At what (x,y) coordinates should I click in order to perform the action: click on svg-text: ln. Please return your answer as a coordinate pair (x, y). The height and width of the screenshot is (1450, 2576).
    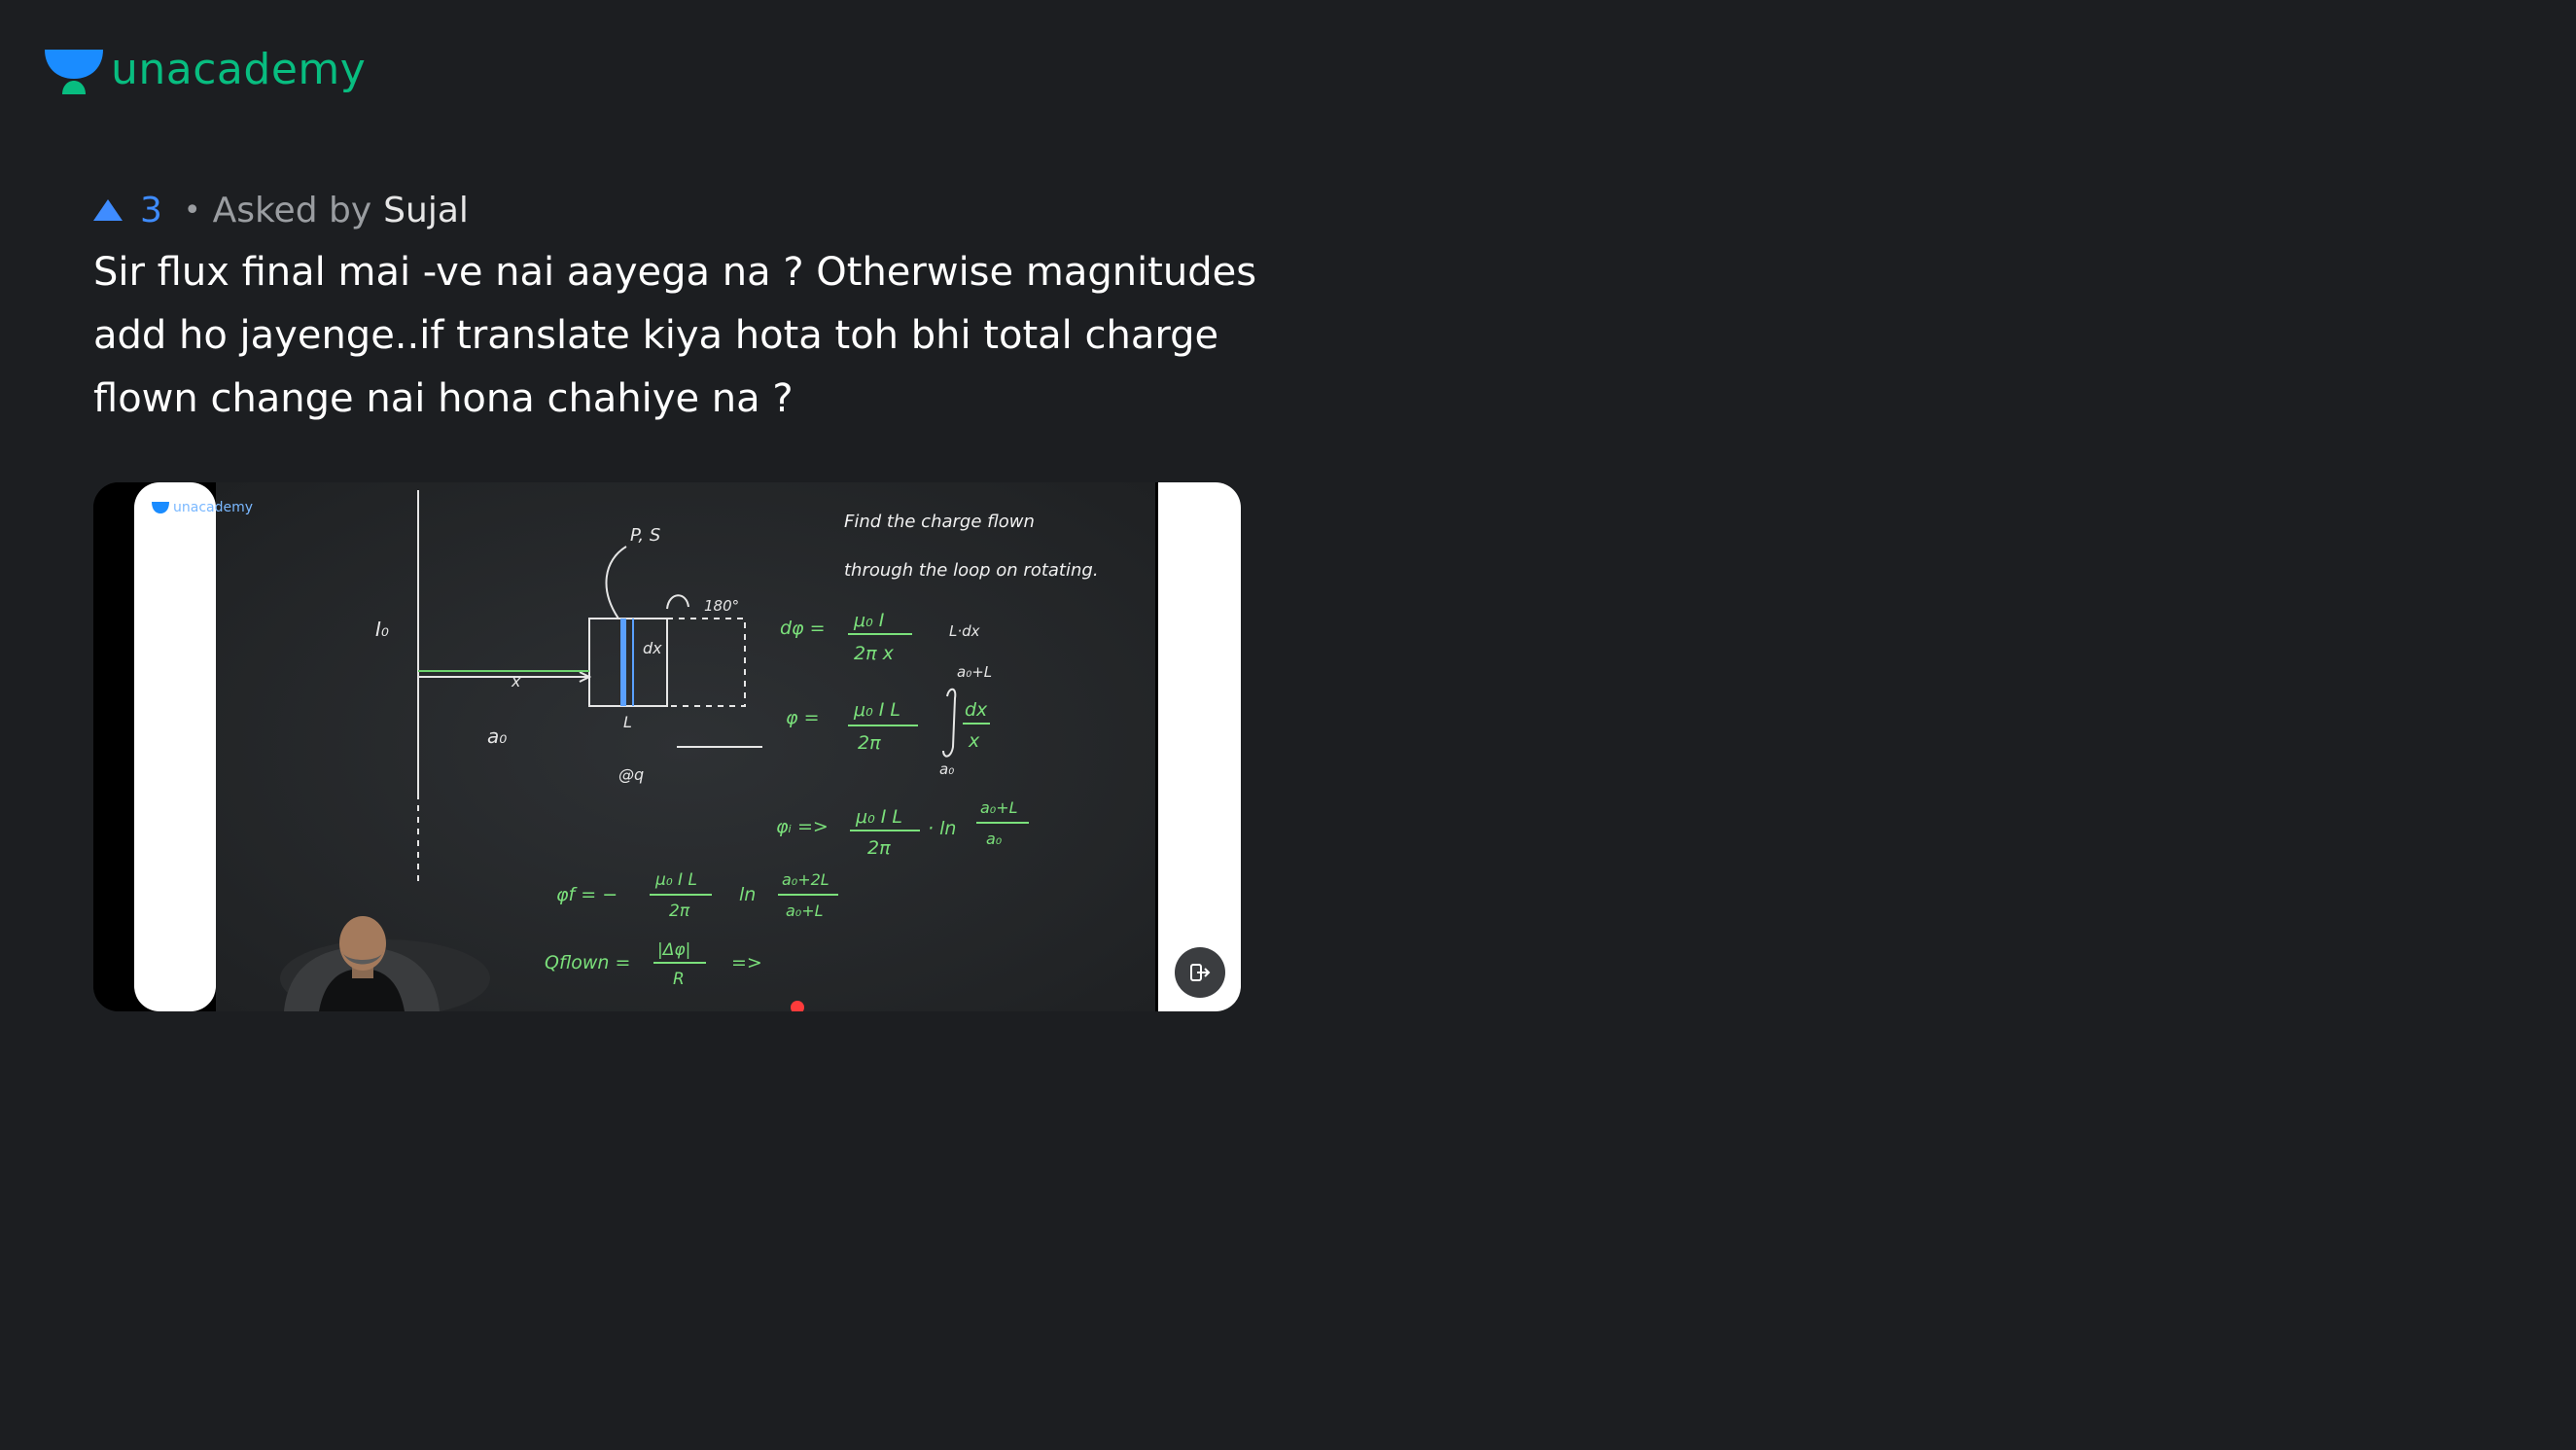
    Looking at the image, I should click on (747, 894).